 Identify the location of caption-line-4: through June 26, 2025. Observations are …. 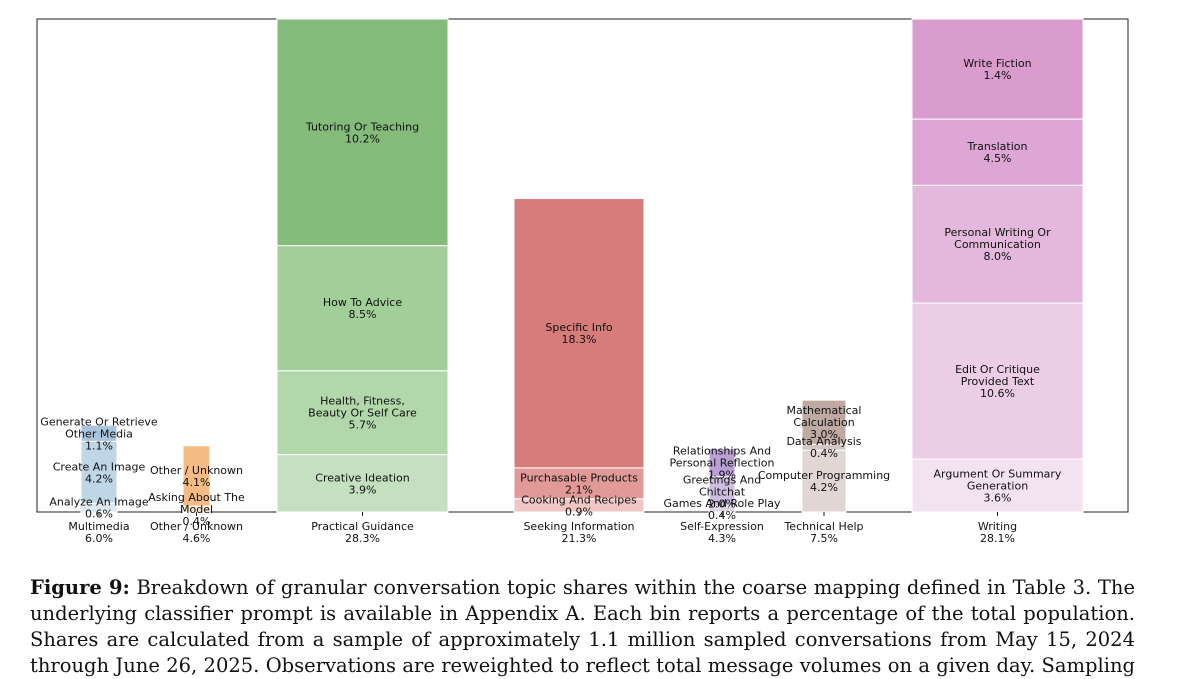
(582, 665).